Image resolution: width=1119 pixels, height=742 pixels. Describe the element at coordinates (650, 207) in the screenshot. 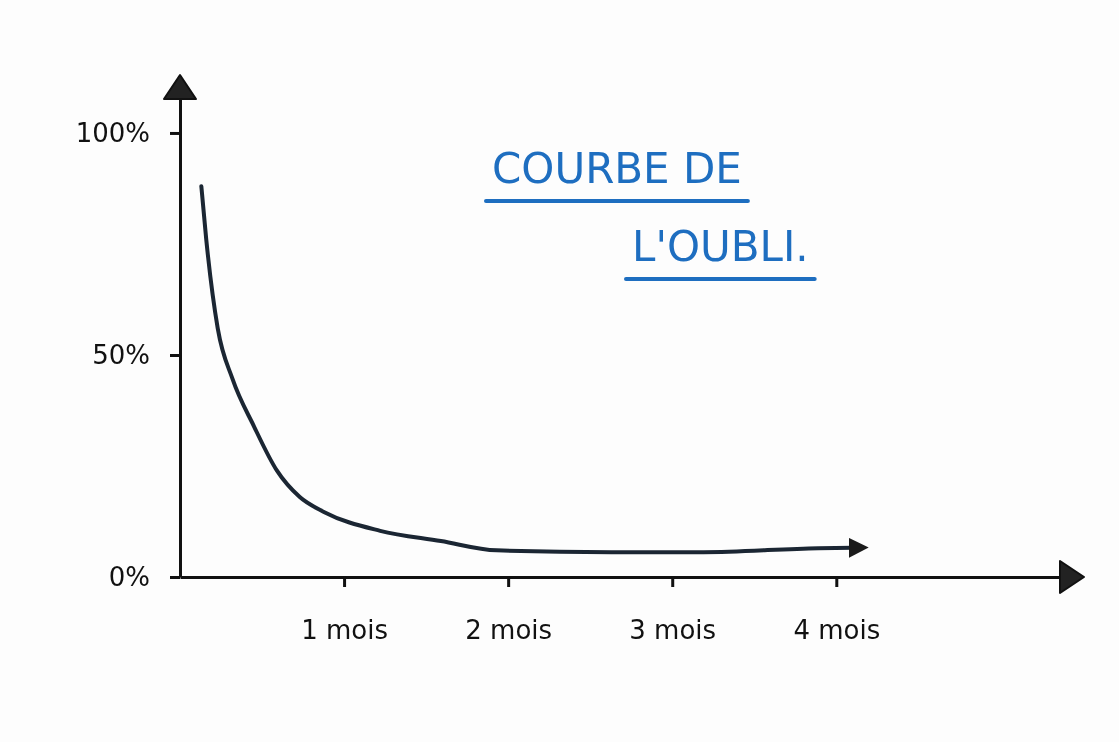

I see `text: COURBE DE L'OUBLI.` at that location.